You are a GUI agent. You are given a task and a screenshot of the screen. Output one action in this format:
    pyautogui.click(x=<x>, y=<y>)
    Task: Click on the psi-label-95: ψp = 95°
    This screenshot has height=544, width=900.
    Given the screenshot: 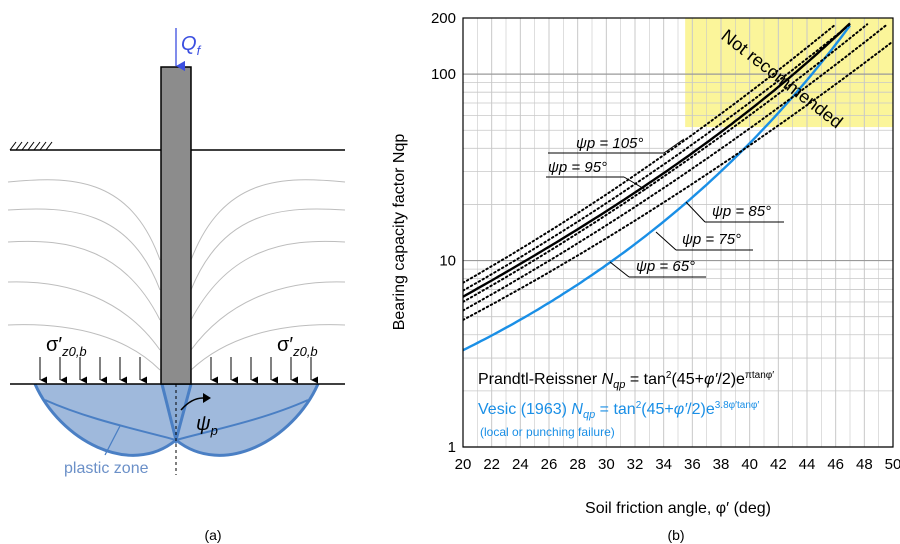 What is the action you would take?
    pyautogui.click(x=577, y=167)
    